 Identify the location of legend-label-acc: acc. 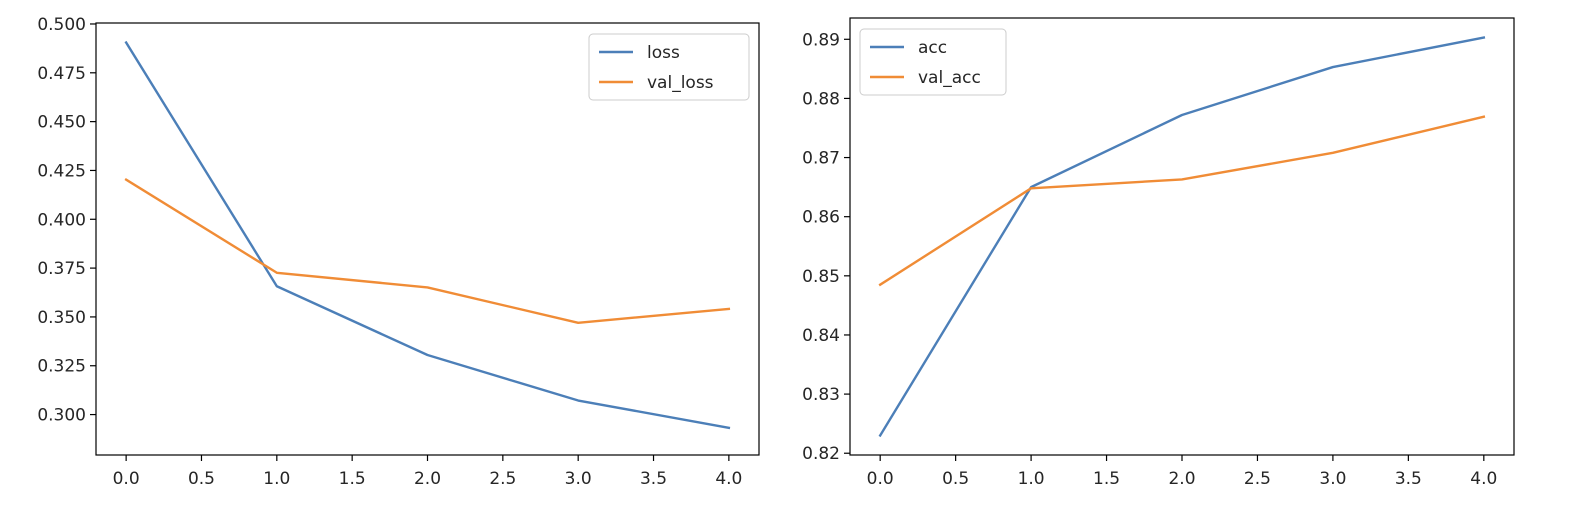
(932, 48).